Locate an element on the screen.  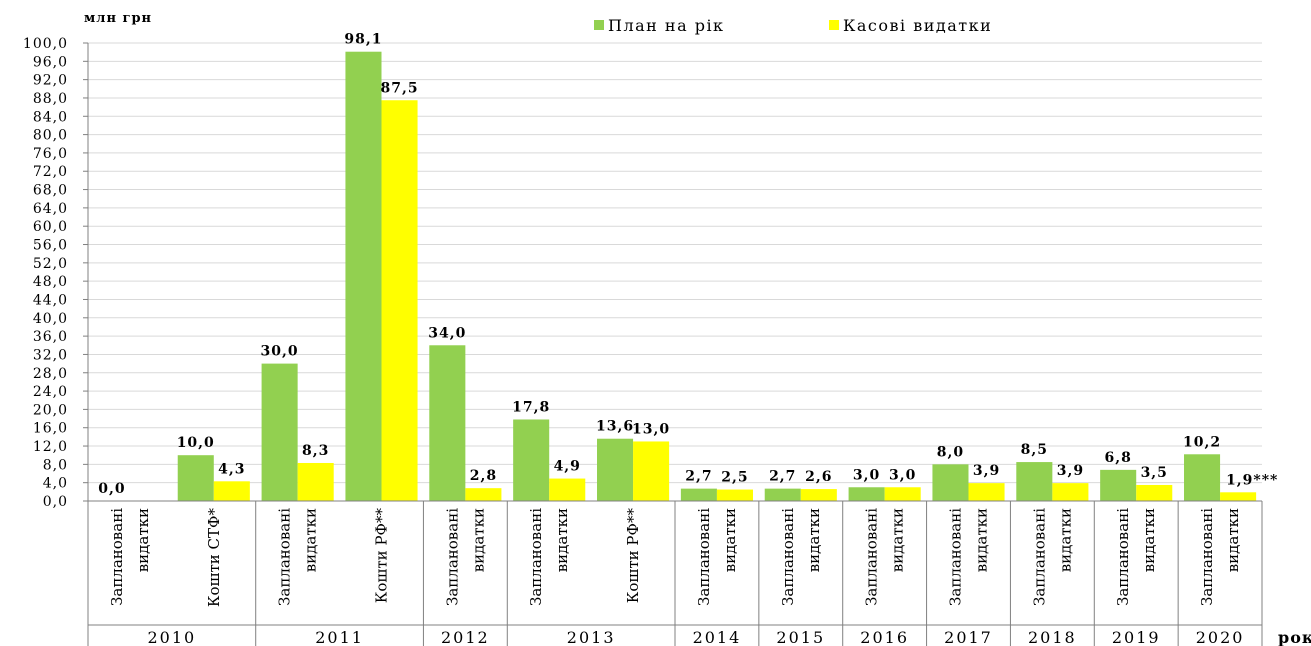
data-label-plan: 10,0 is located at coordinates (196, 443).